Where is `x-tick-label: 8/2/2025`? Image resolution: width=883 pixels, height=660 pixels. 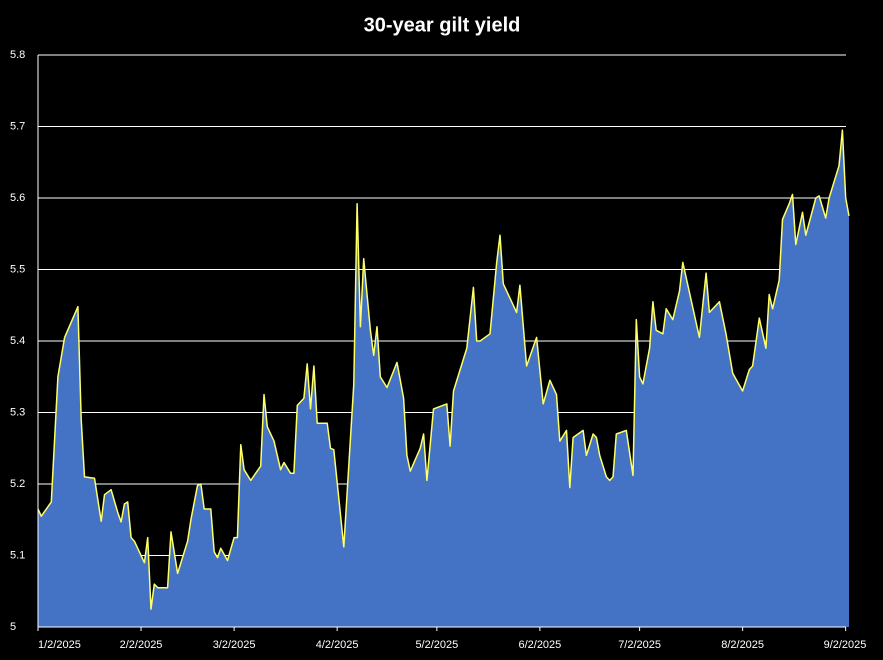 x-tick-label: 8/2/2025 is located at coordinates (742, 645).